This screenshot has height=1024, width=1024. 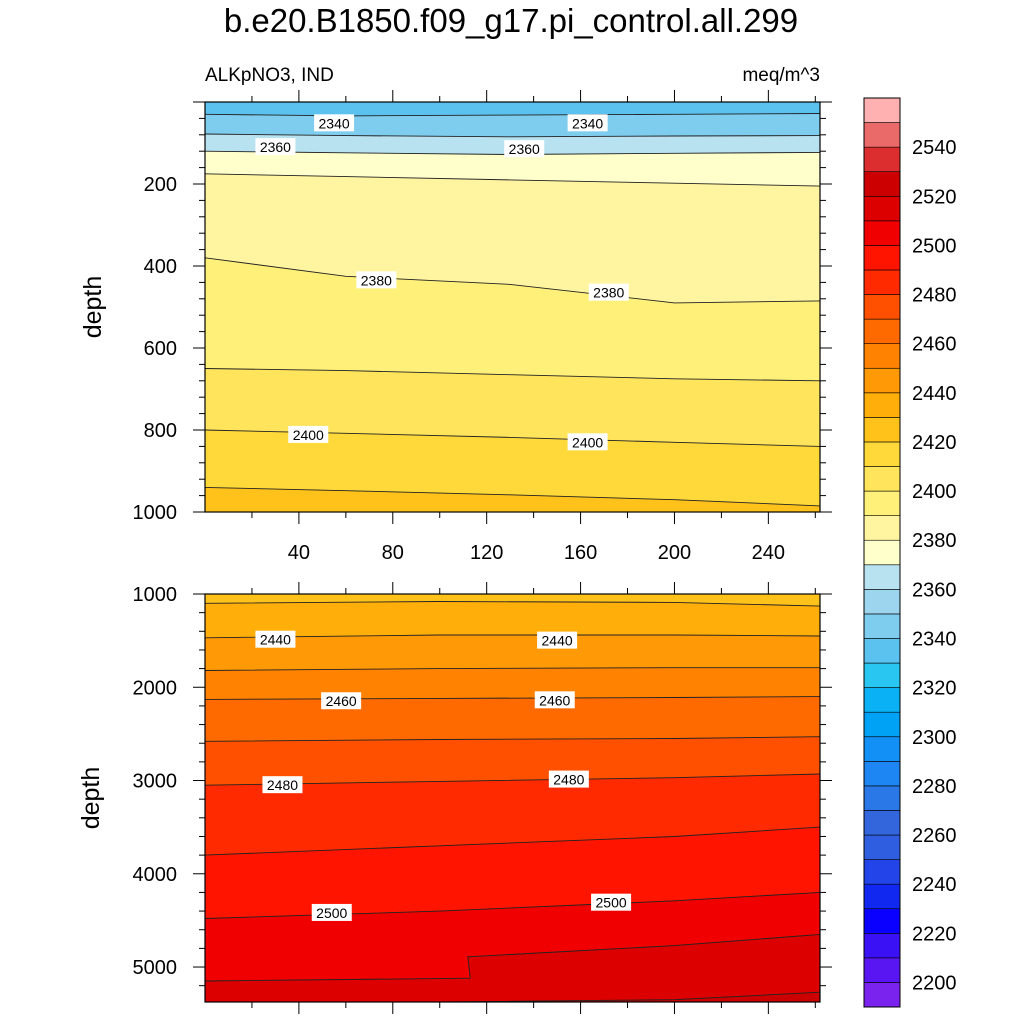 I want to click on colorbar-tick-label: 2380, so click(x=934, y=541).